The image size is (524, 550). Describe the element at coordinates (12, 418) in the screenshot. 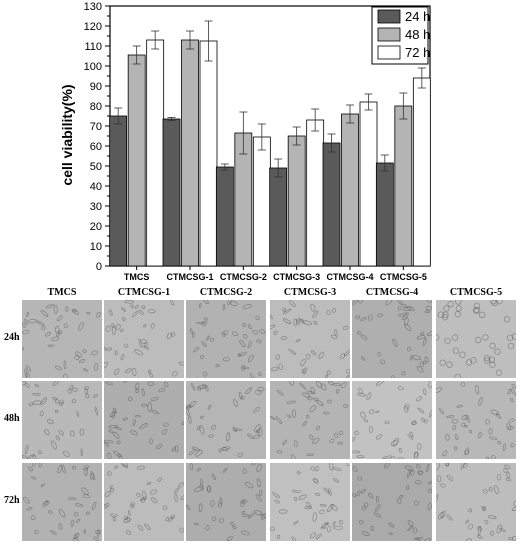

I see `micrograph-row-label: 48h` at that location.